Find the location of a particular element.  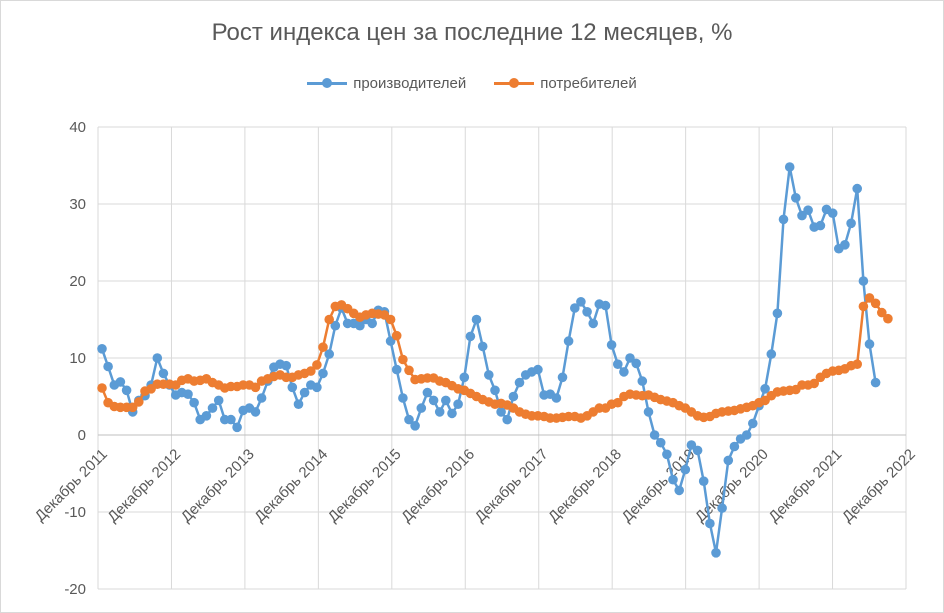

legend-entry-consumers: потребителей is located at coordinates (565, 83).